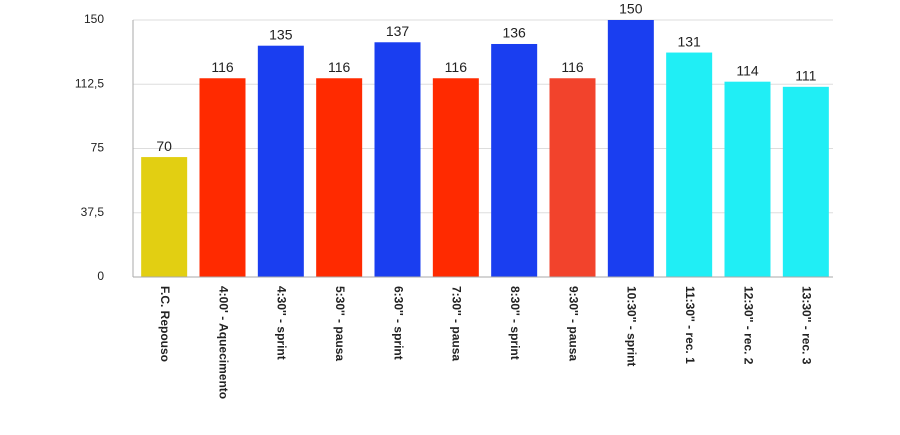 Image resolution: width=900 pixels, height=435 pixels. Describe the element at coordinates (89, 83) in the screenshot. I see `y-tick-label: 112,5` at that location.